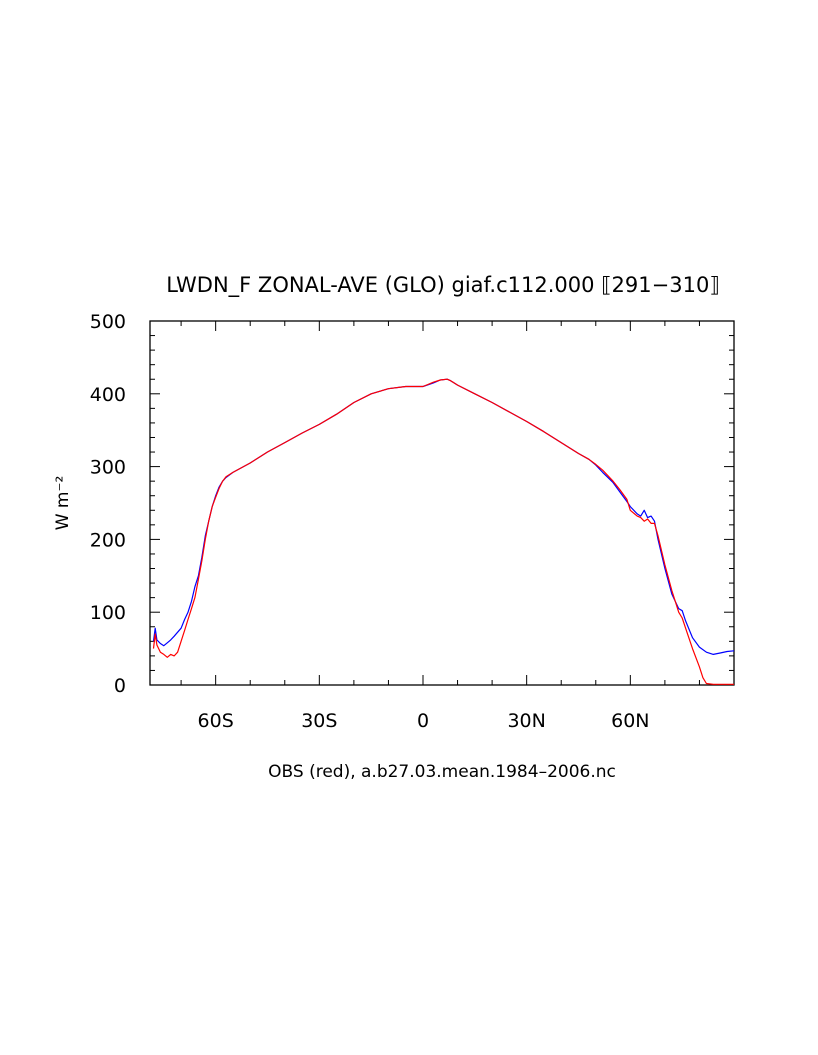  I want to click on x-tick-label: 30N, so click(526, 721).